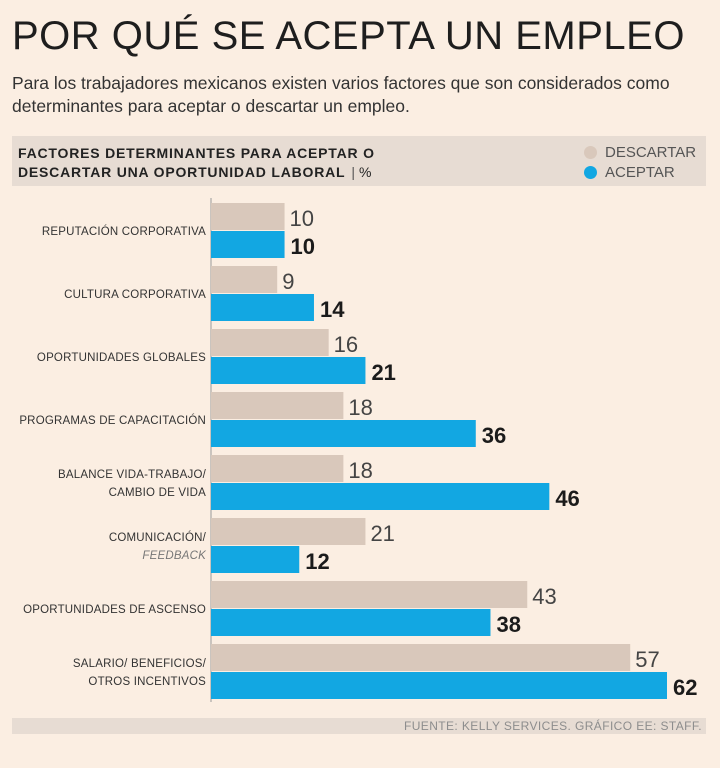 This screenshot has height=768, width=720. I want to click on legend-swatch-descartar, so click(590, 152).